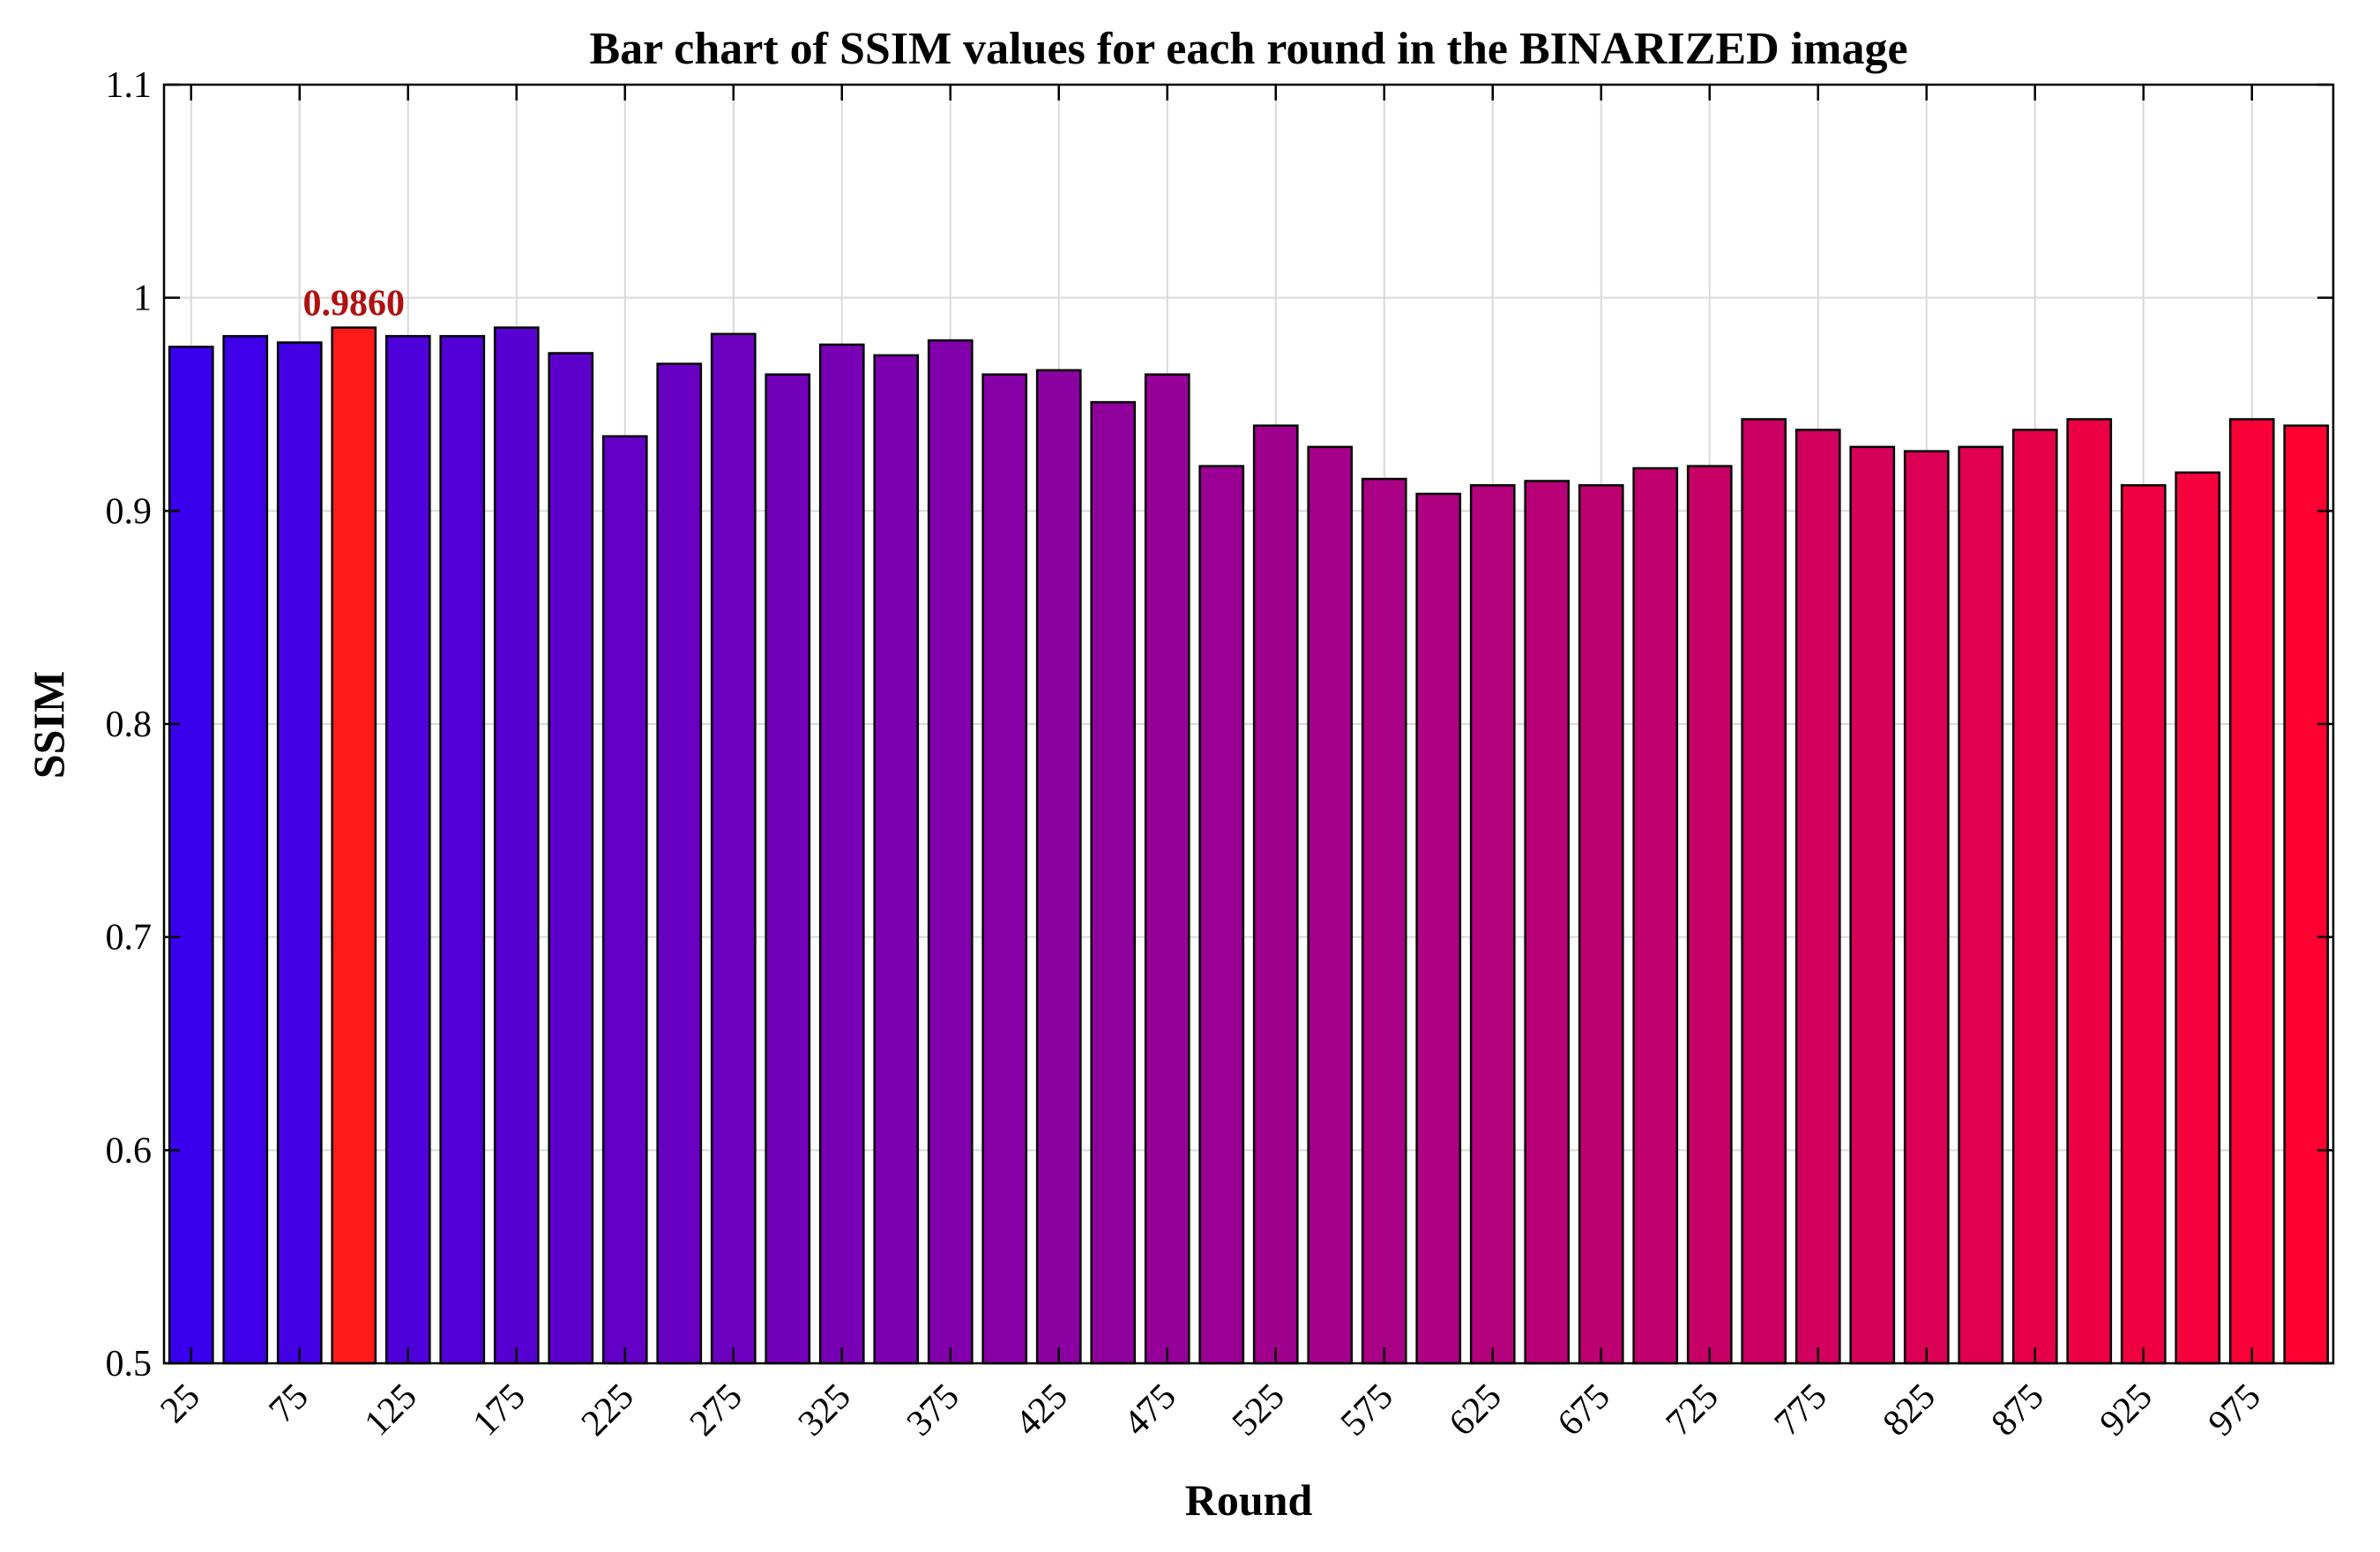  Describe the element at coordinates (391, 1410) in the screenshot. I see `x-tick-label: 125` at that location.